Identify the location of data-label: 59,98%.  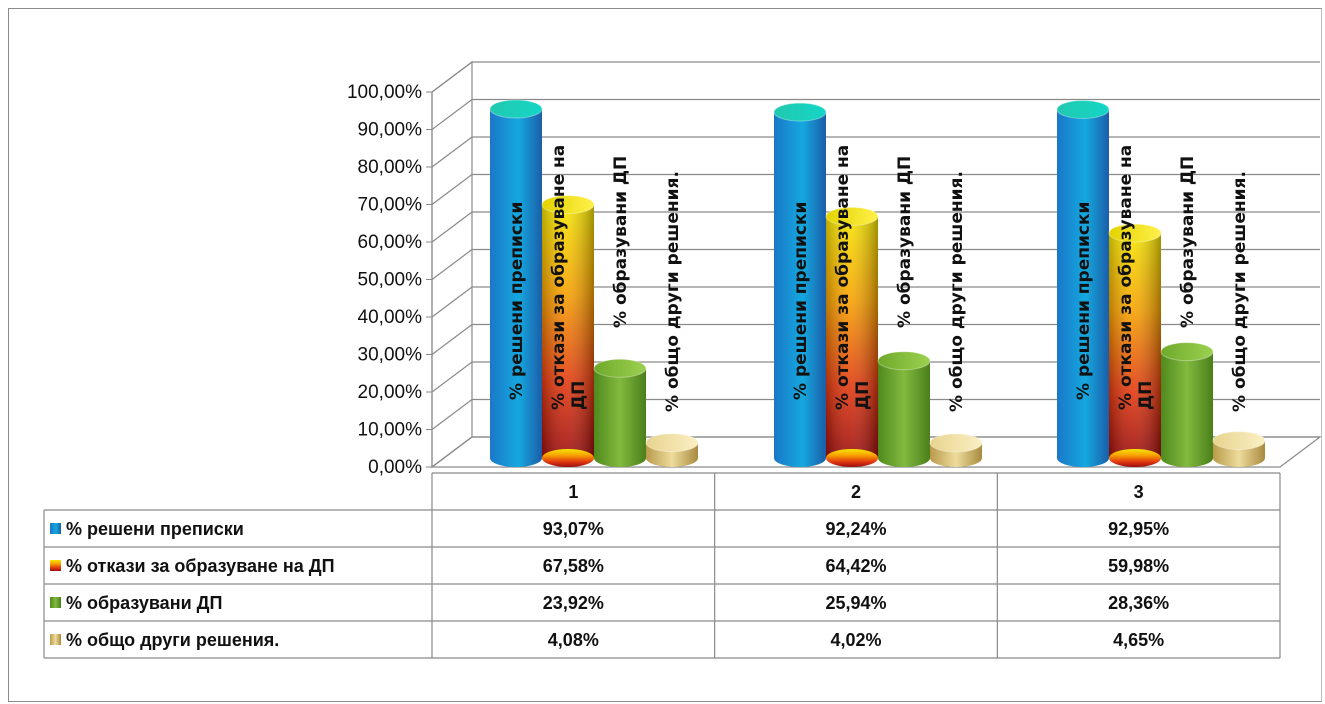
(1138, 566).